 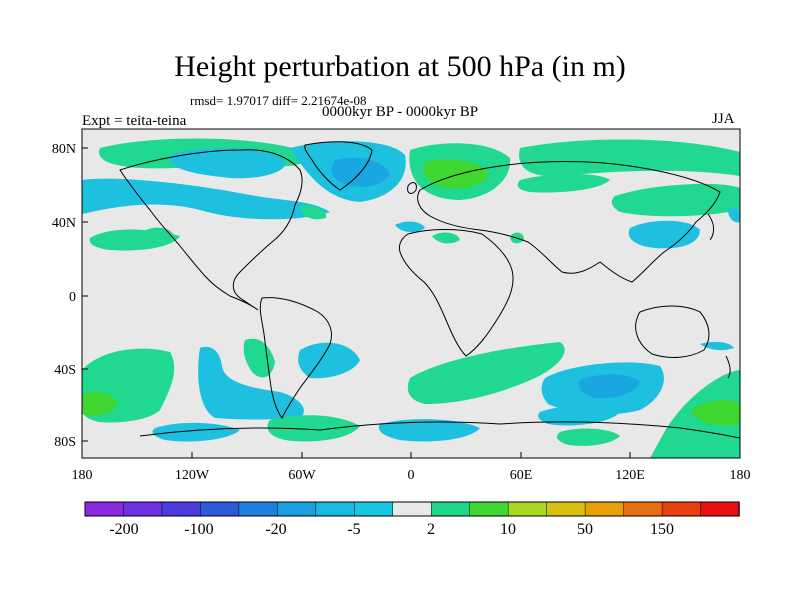 What do you see at coordinates (64, 223) in the screenshot?
I see `lat-label: 40N` at bounding box center [64, 223].